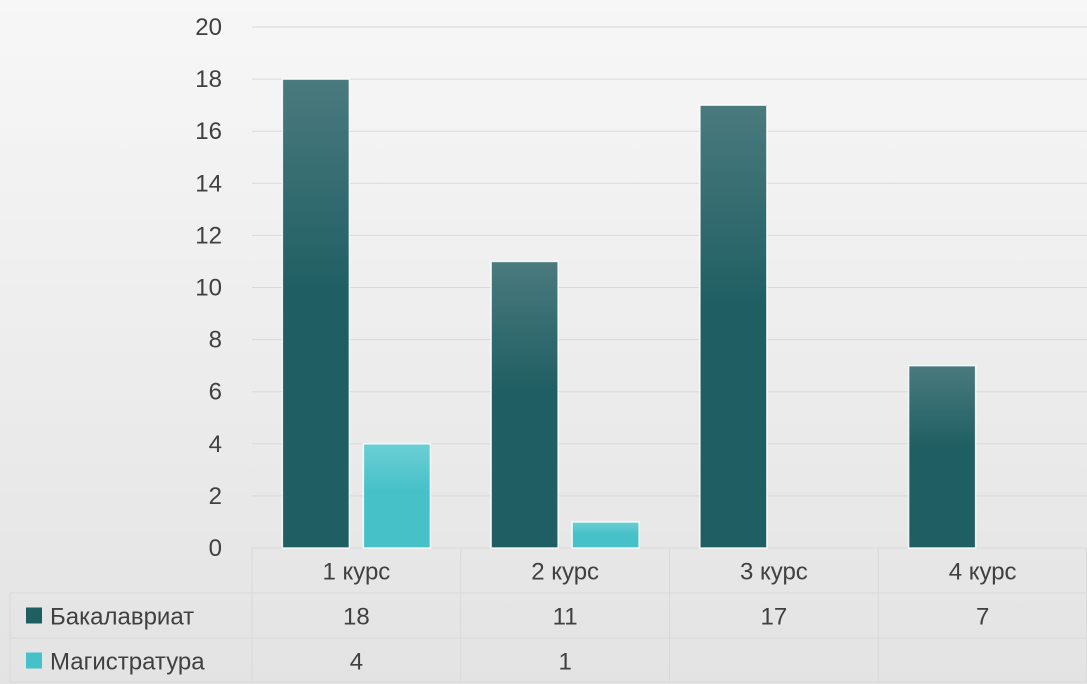 Image resolution: width=1087 pixels, height=684 pixels. What do you see at coordinates (565, 617) in the screenshot?
I see `table-value-bachelor-2: 11` at bounding box center [565, 617].